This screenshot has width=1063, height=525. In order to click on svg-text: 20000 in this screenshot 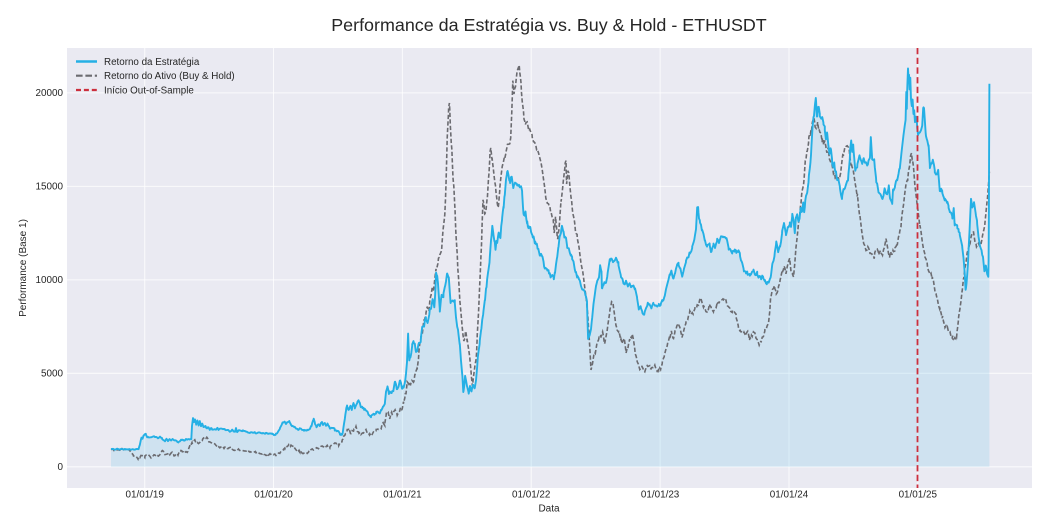, I will do `click(50, 93)`.